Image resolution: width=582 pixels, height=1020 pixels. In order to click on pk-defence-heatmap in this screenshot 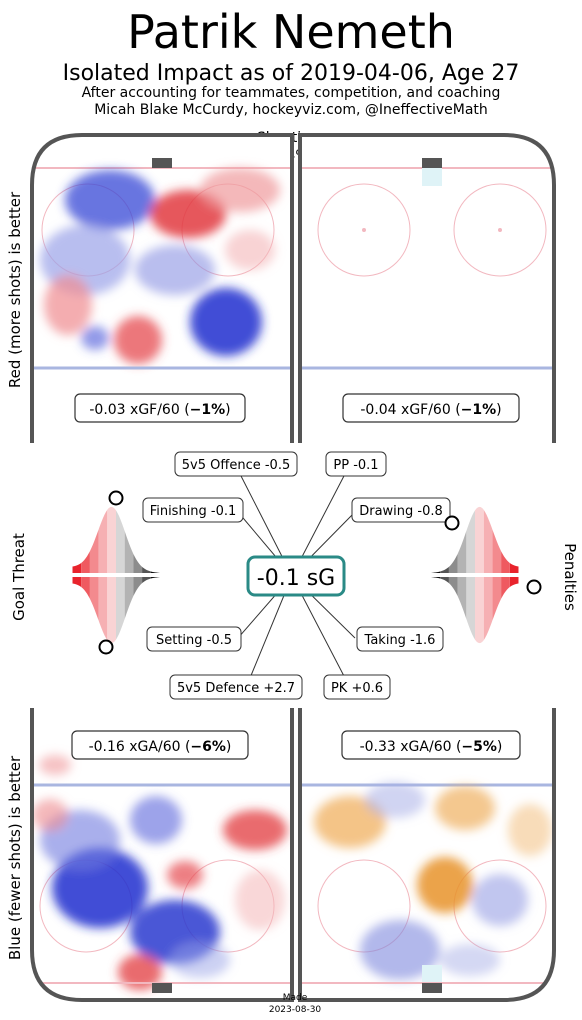, I will do `click(433, 881)`.